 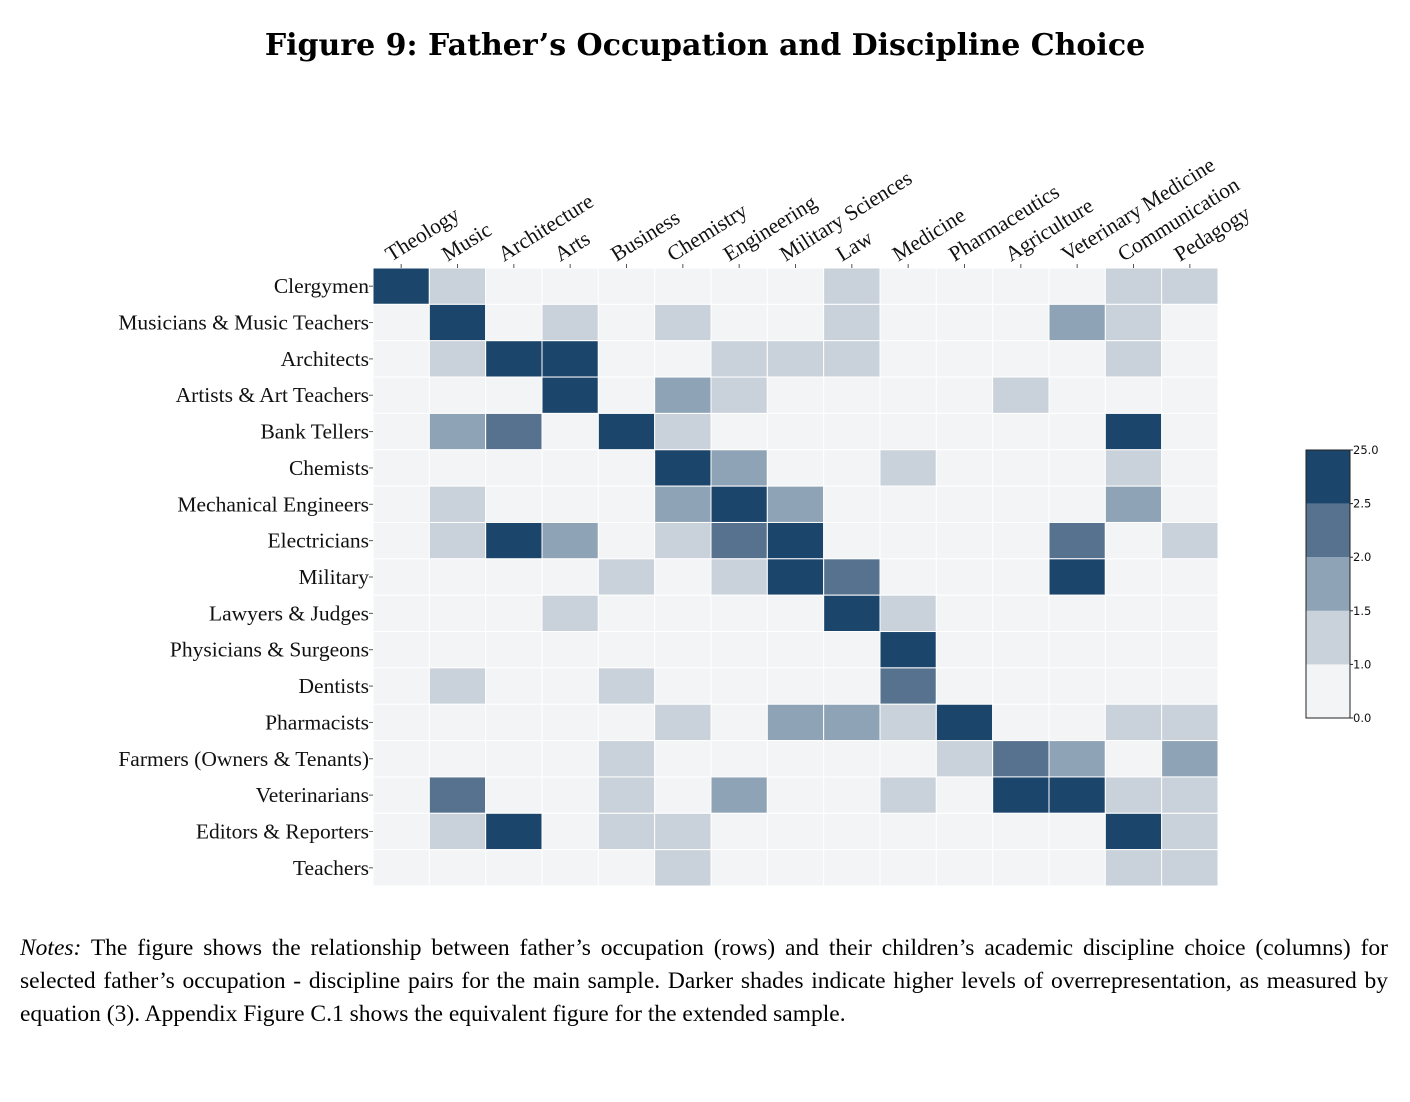 What do you see at coordinates (1366, 450) in the screenshot?
I see `colorbar-tick-label: 25.0` at bounding box center [1366, 450].